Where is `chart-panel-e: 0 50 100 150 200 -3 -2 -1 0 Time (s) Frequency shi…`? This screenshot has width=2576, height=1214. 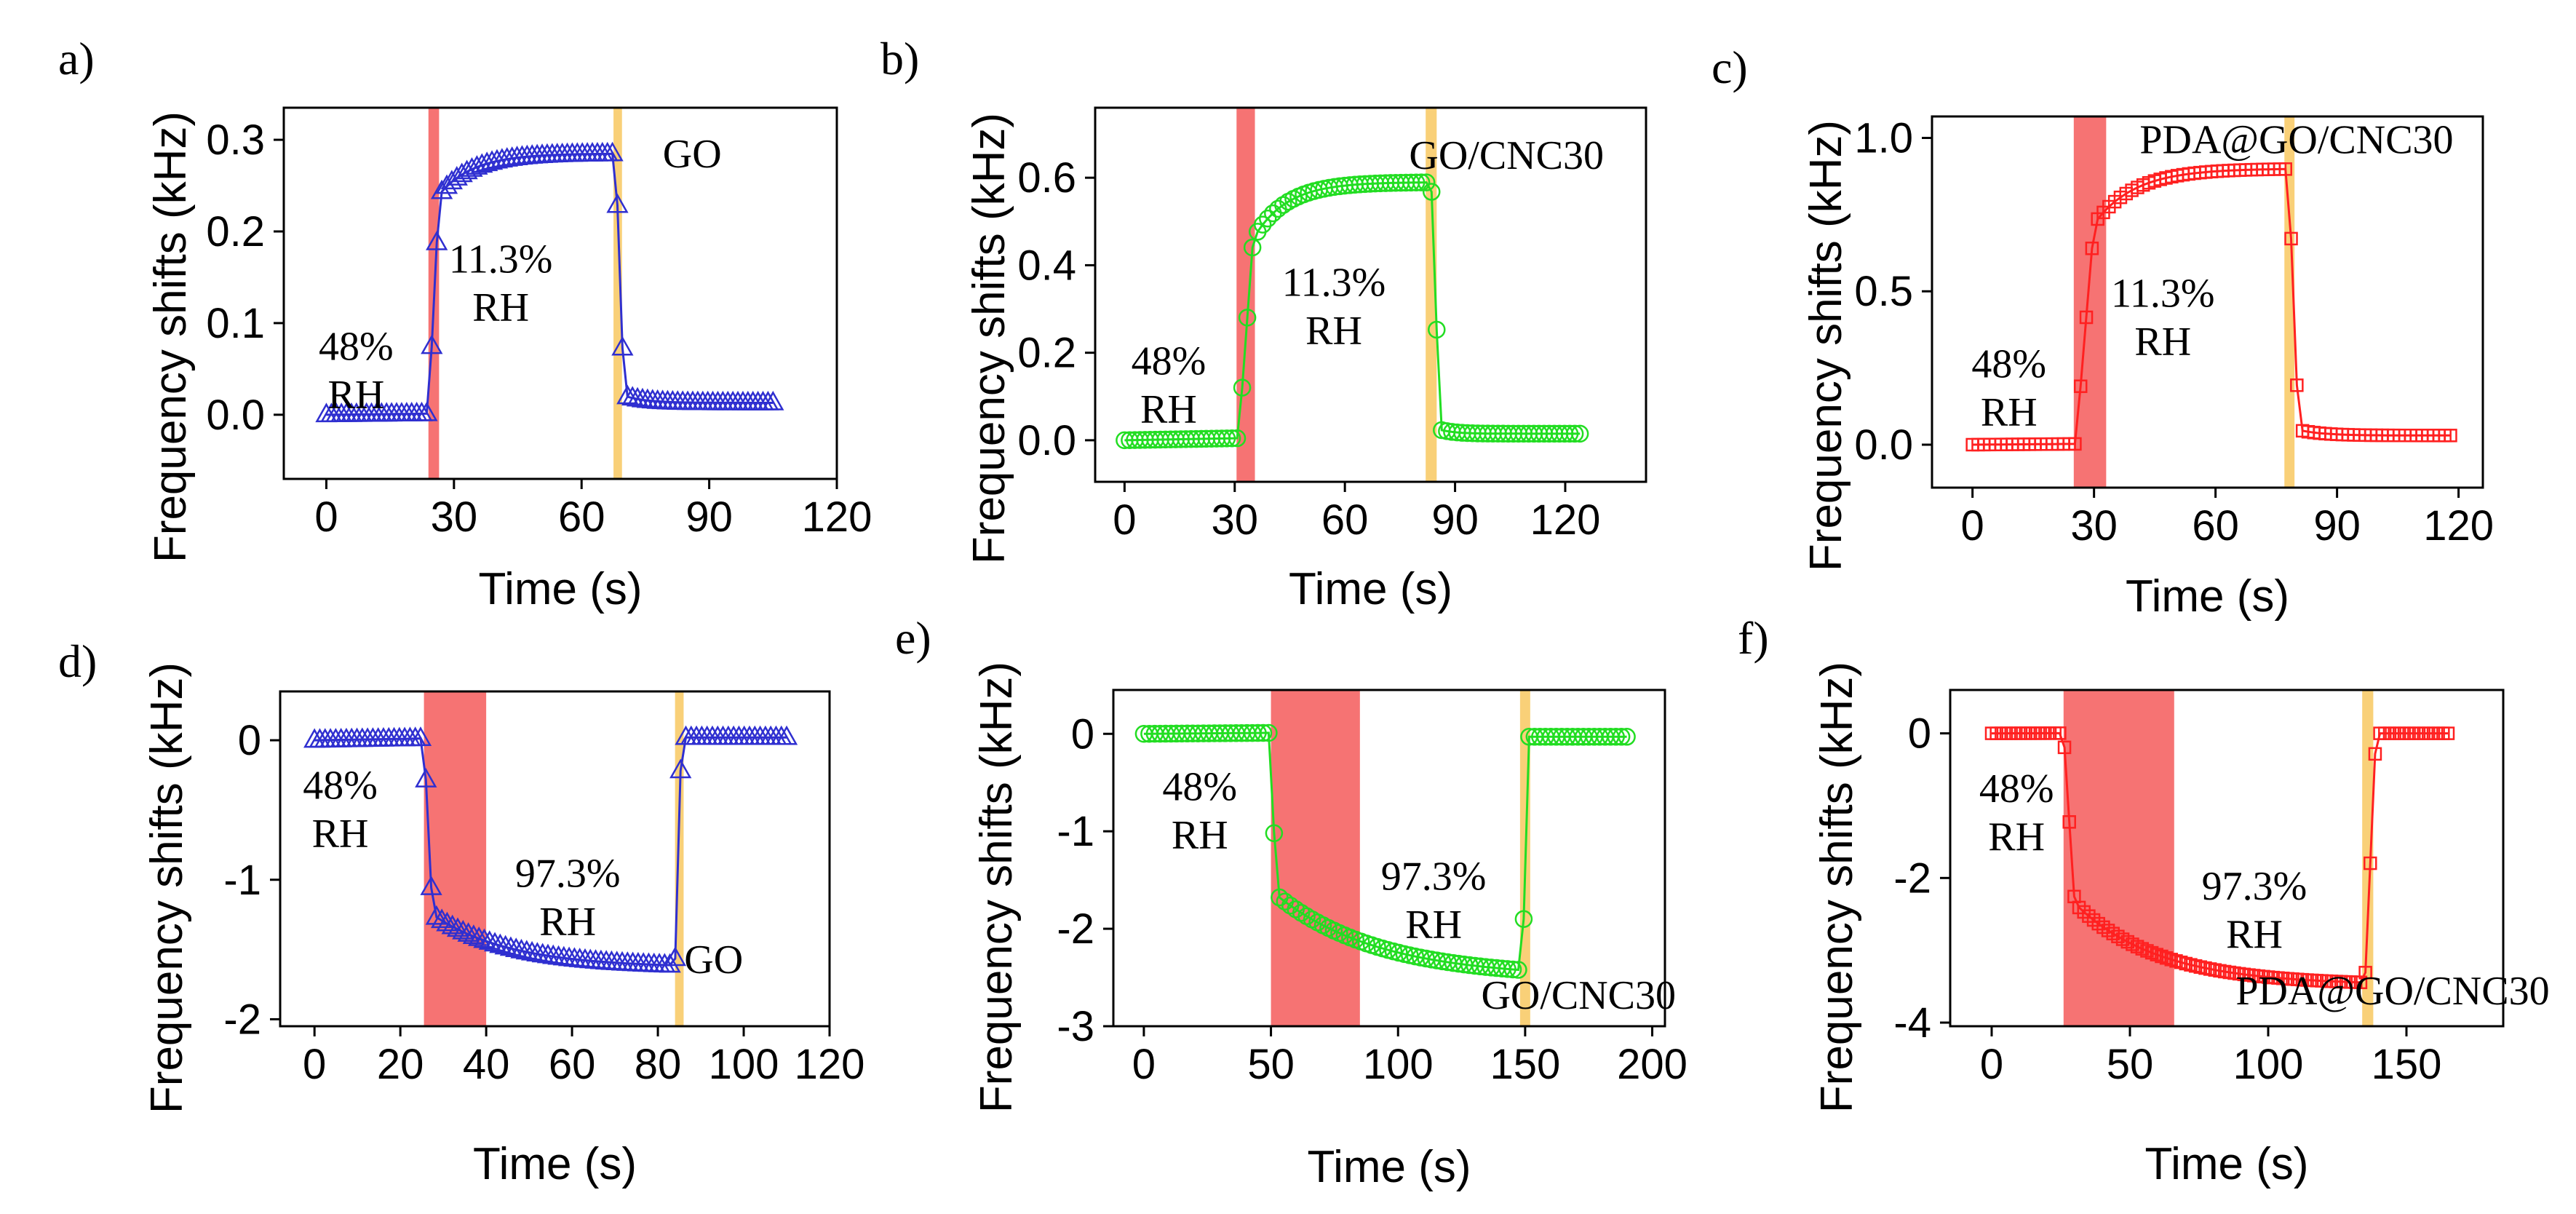 chart-panel-e: 0 50 100 150 200 -3 -2 -1 0 Time (s) Frequency shi… is located at coordinates (1291, 902).